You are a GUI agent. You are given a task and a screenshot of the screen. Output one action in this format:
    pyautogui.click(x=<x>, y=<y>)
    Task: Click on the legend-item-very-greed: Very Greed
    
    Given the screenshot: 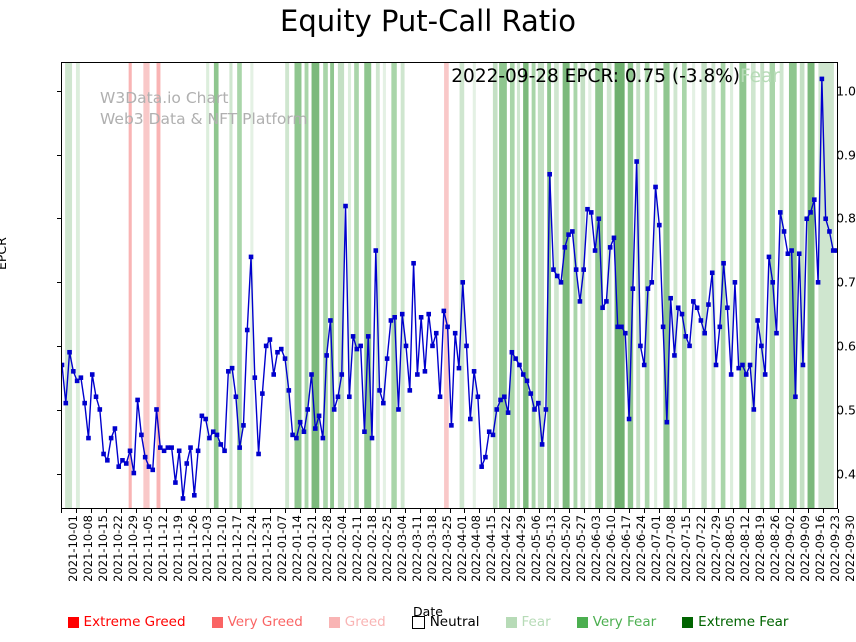 What is the action you would take?
    pyautogui.click(x=257, y=622)
    